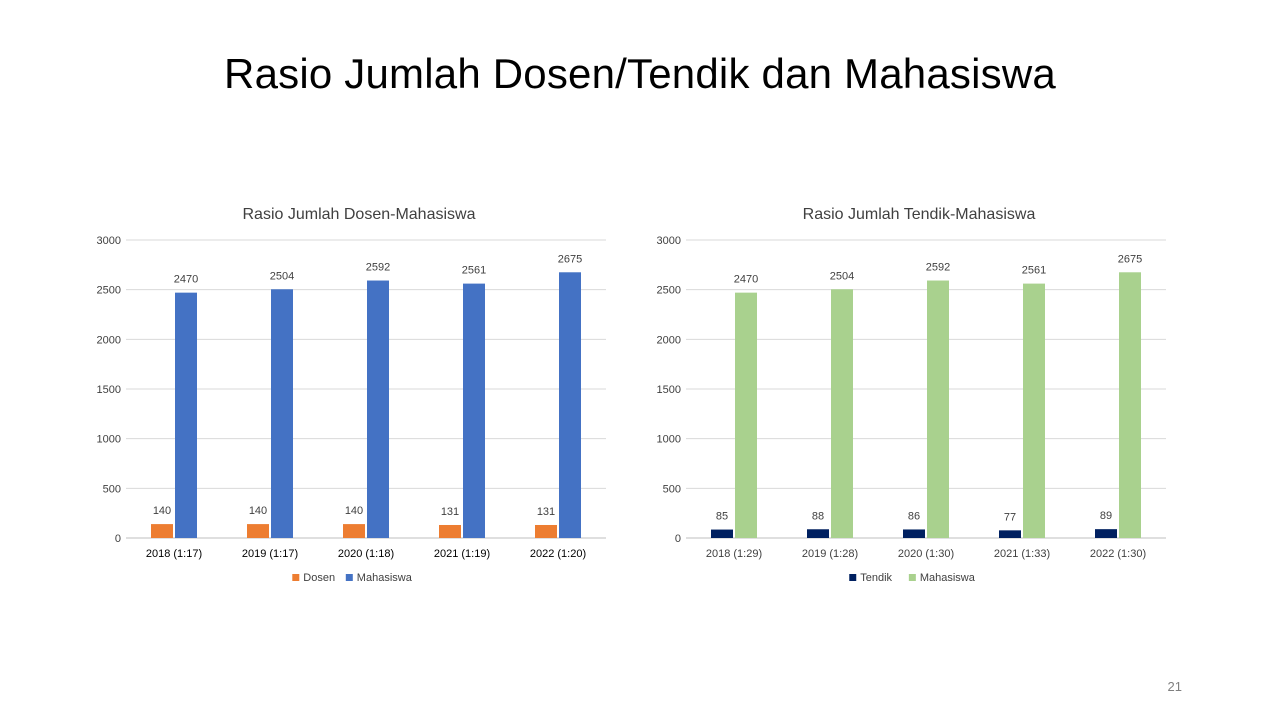 The height and width of the screenshot is (720, 1280). Describe the element at coordinates (734, 554) in the screenshot. I see `category-label: 2018 (1:29)` at that location.